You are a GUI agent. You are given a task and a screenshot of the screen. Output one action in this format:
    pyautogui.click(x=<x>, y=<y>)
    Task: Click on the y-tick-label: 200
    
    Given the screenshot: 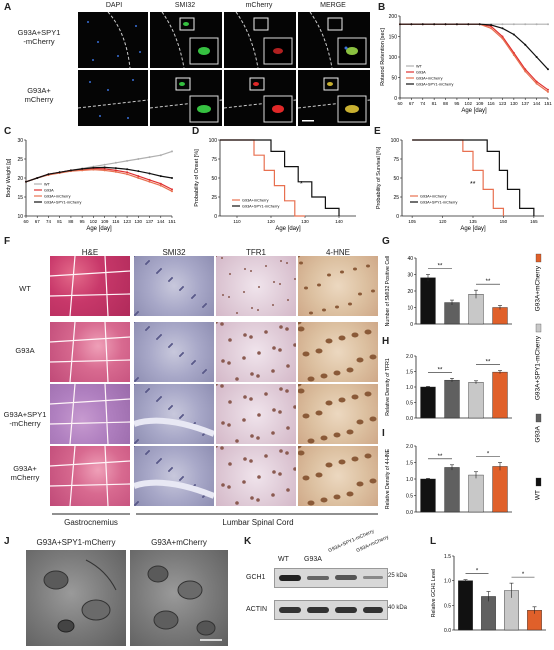 What is the action you would take?
    pyautogui.click(x=393, y=17)
    